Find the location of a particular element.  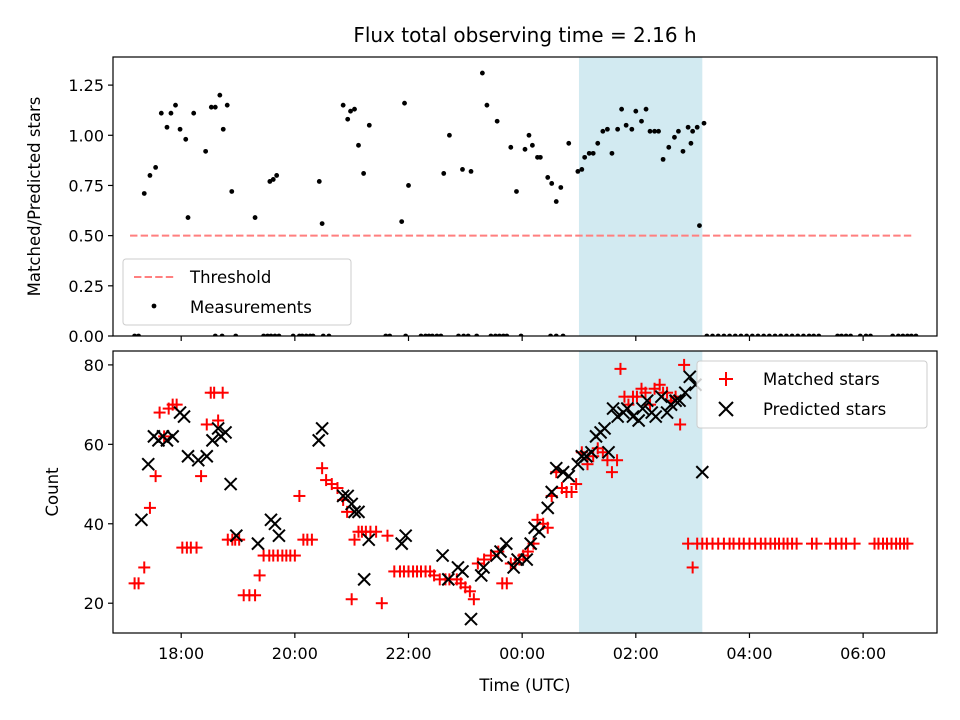

observing-window-shade-top is located at coordinates (640, 196).